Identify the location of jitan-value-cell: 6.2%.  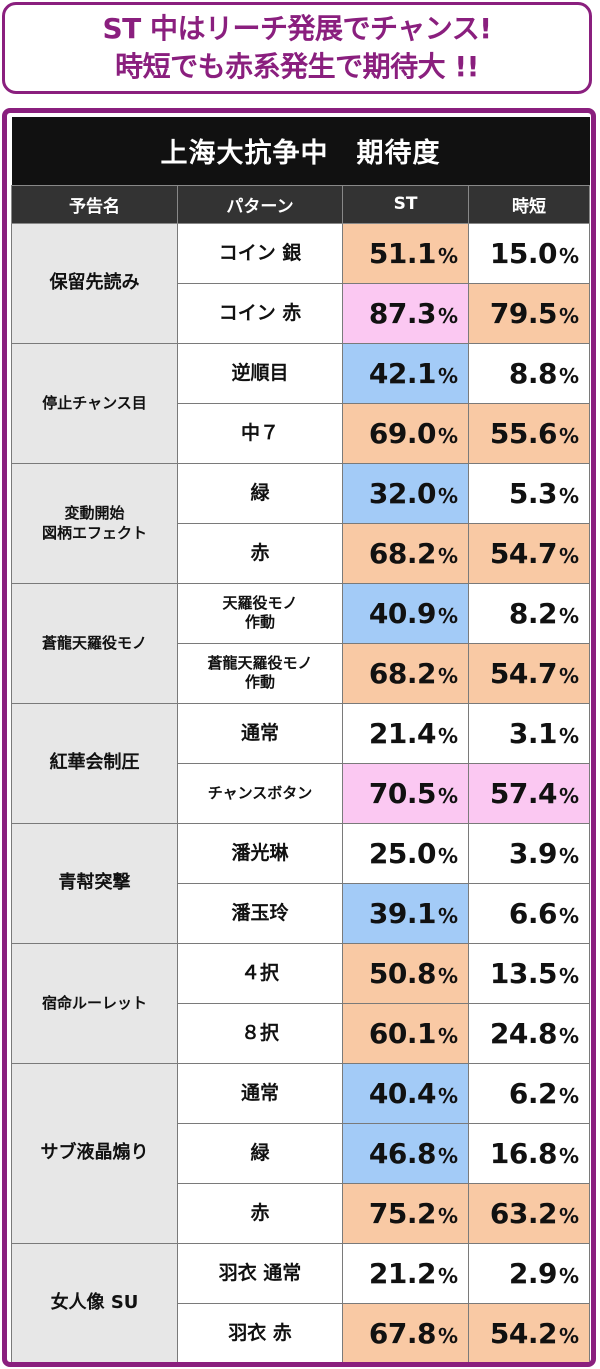
(529, 1093).